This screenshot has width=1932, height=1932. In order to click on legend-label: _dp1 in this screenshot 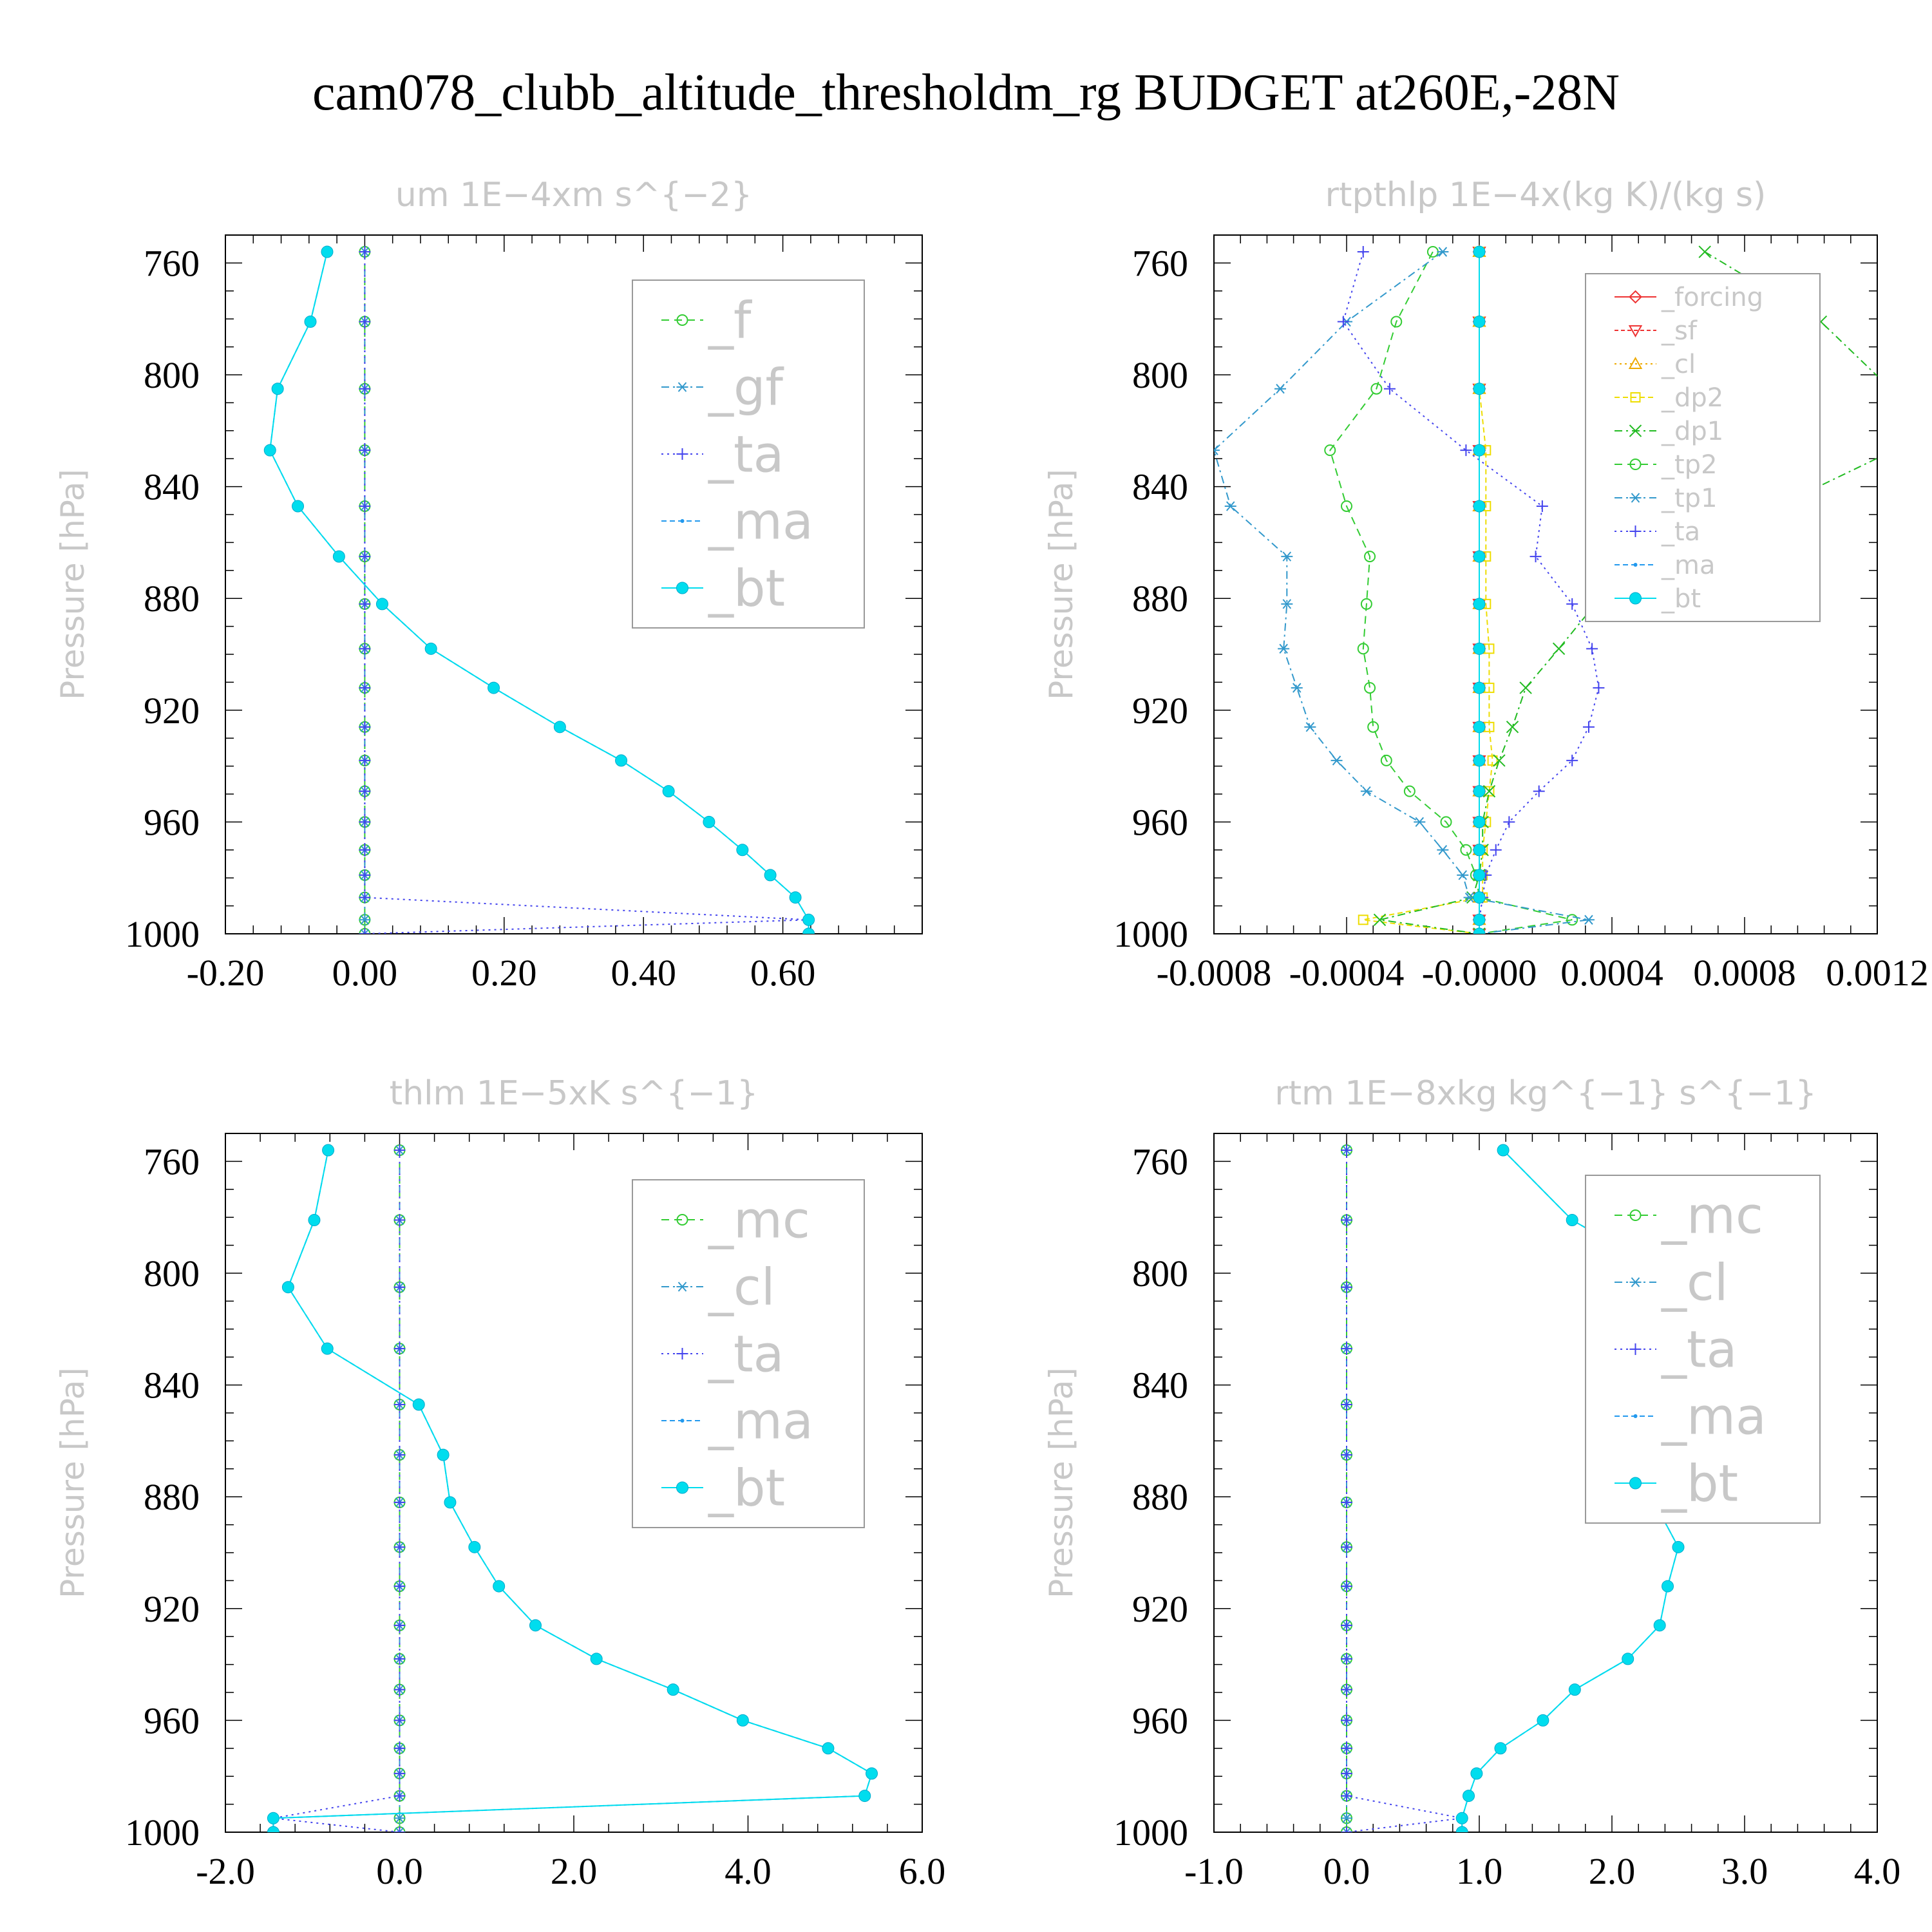, I will do `click(1692, 431)`.